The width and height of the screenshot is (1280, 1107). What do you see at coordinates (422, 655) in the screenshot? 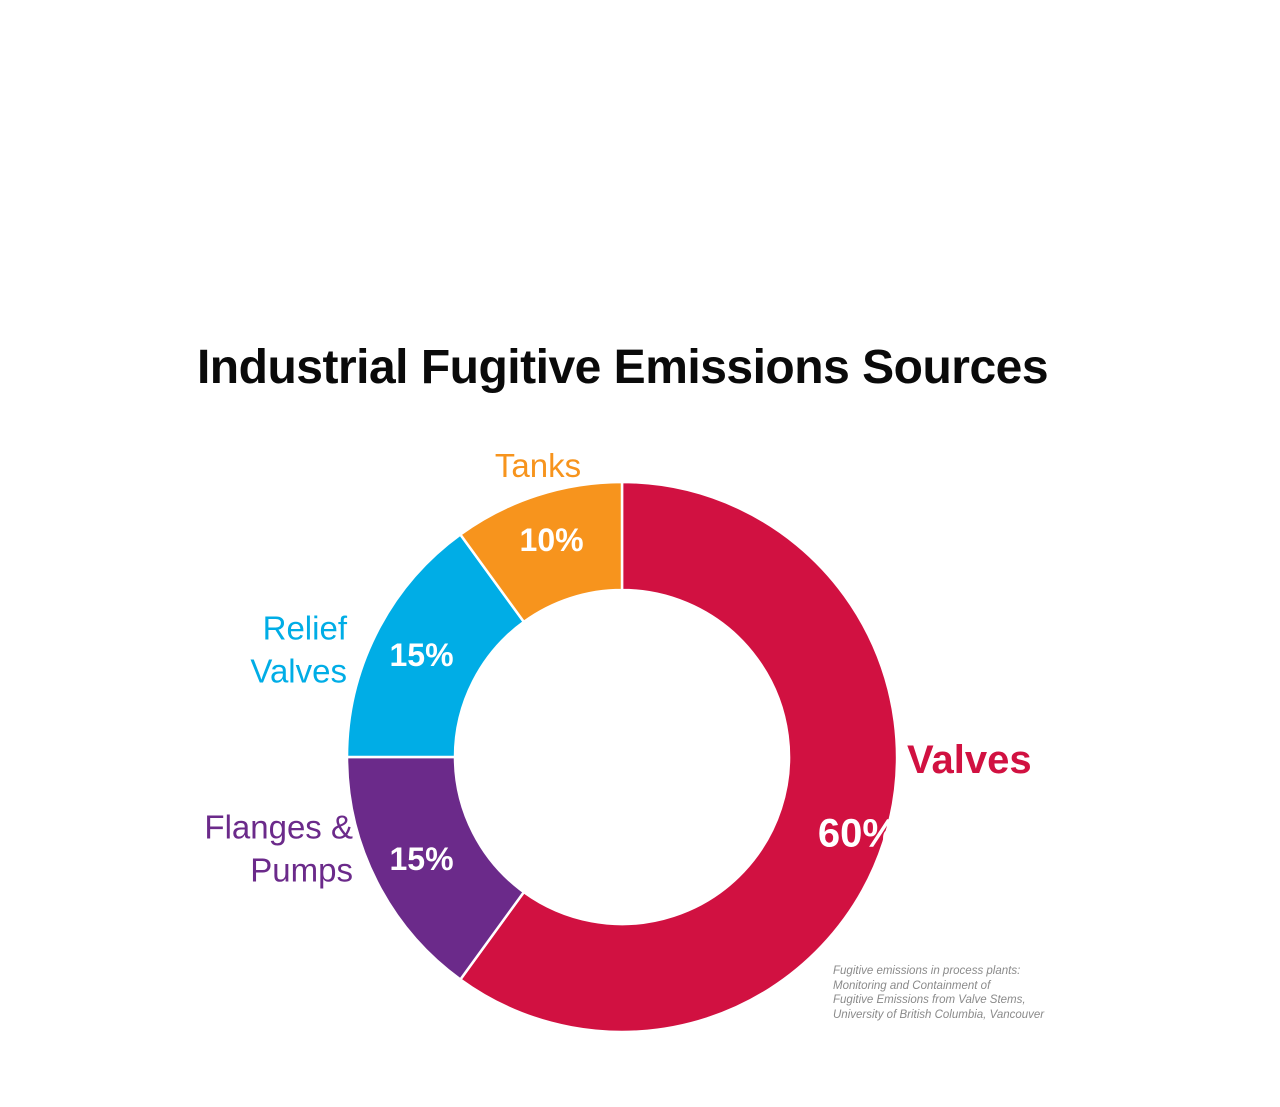
I see `value-label-relief-valves: 15%` at bounding box center [422, 655].